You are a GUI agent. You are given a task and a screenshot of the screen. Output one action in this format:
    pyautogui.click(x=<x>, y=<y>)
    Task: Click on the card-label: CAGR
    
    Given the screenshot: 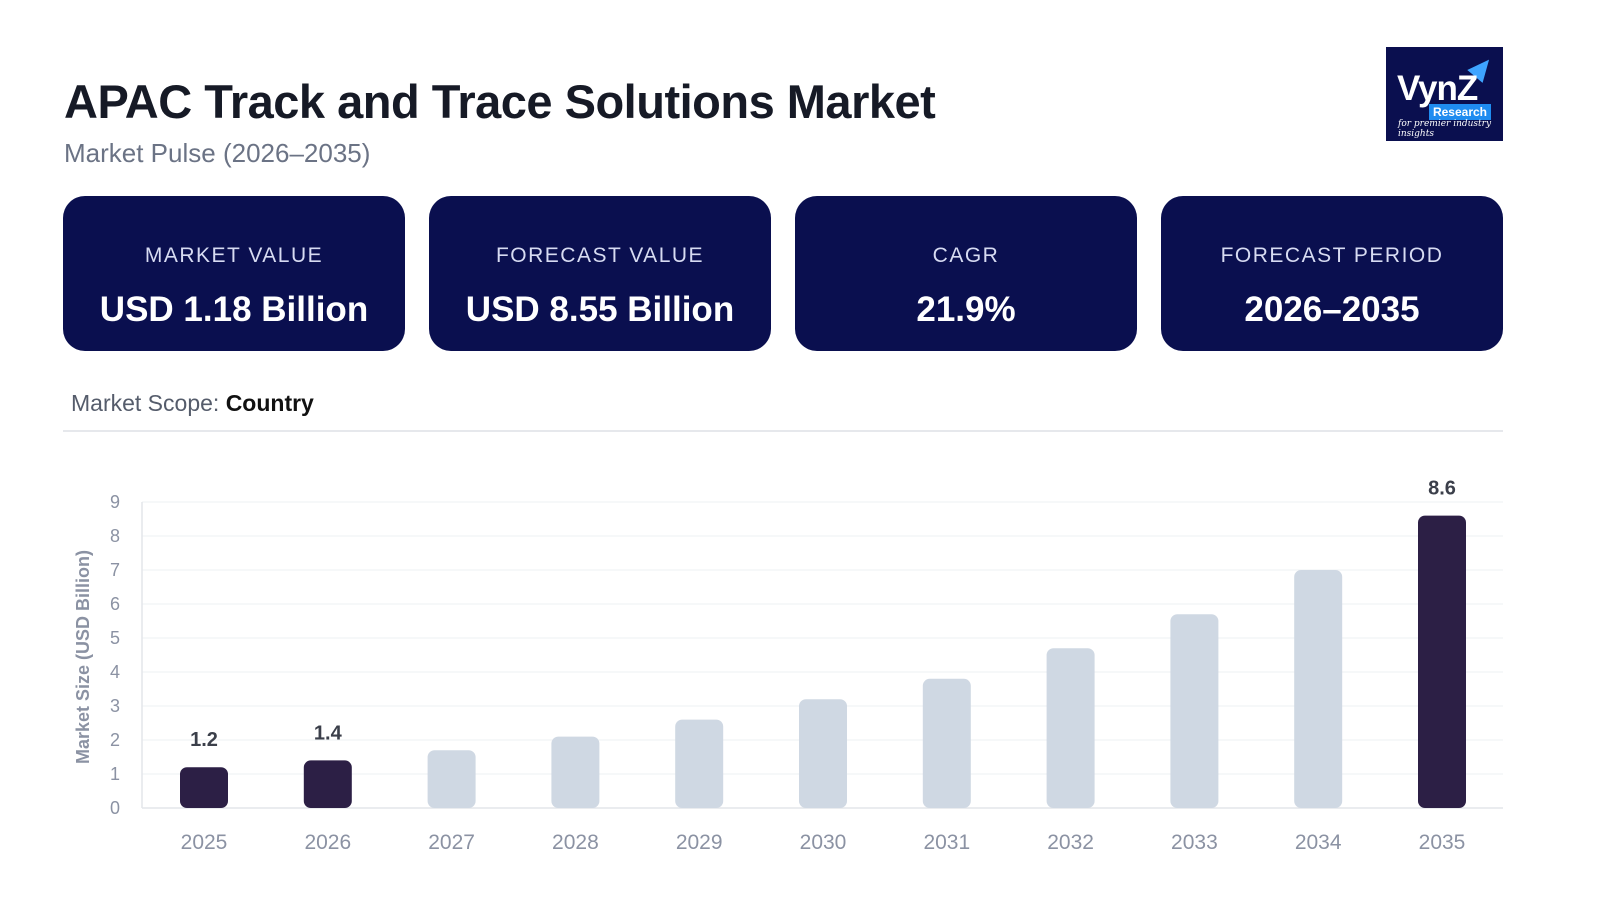 What is the action you would take?
    pyautogui.click(x=966, y=255)
    